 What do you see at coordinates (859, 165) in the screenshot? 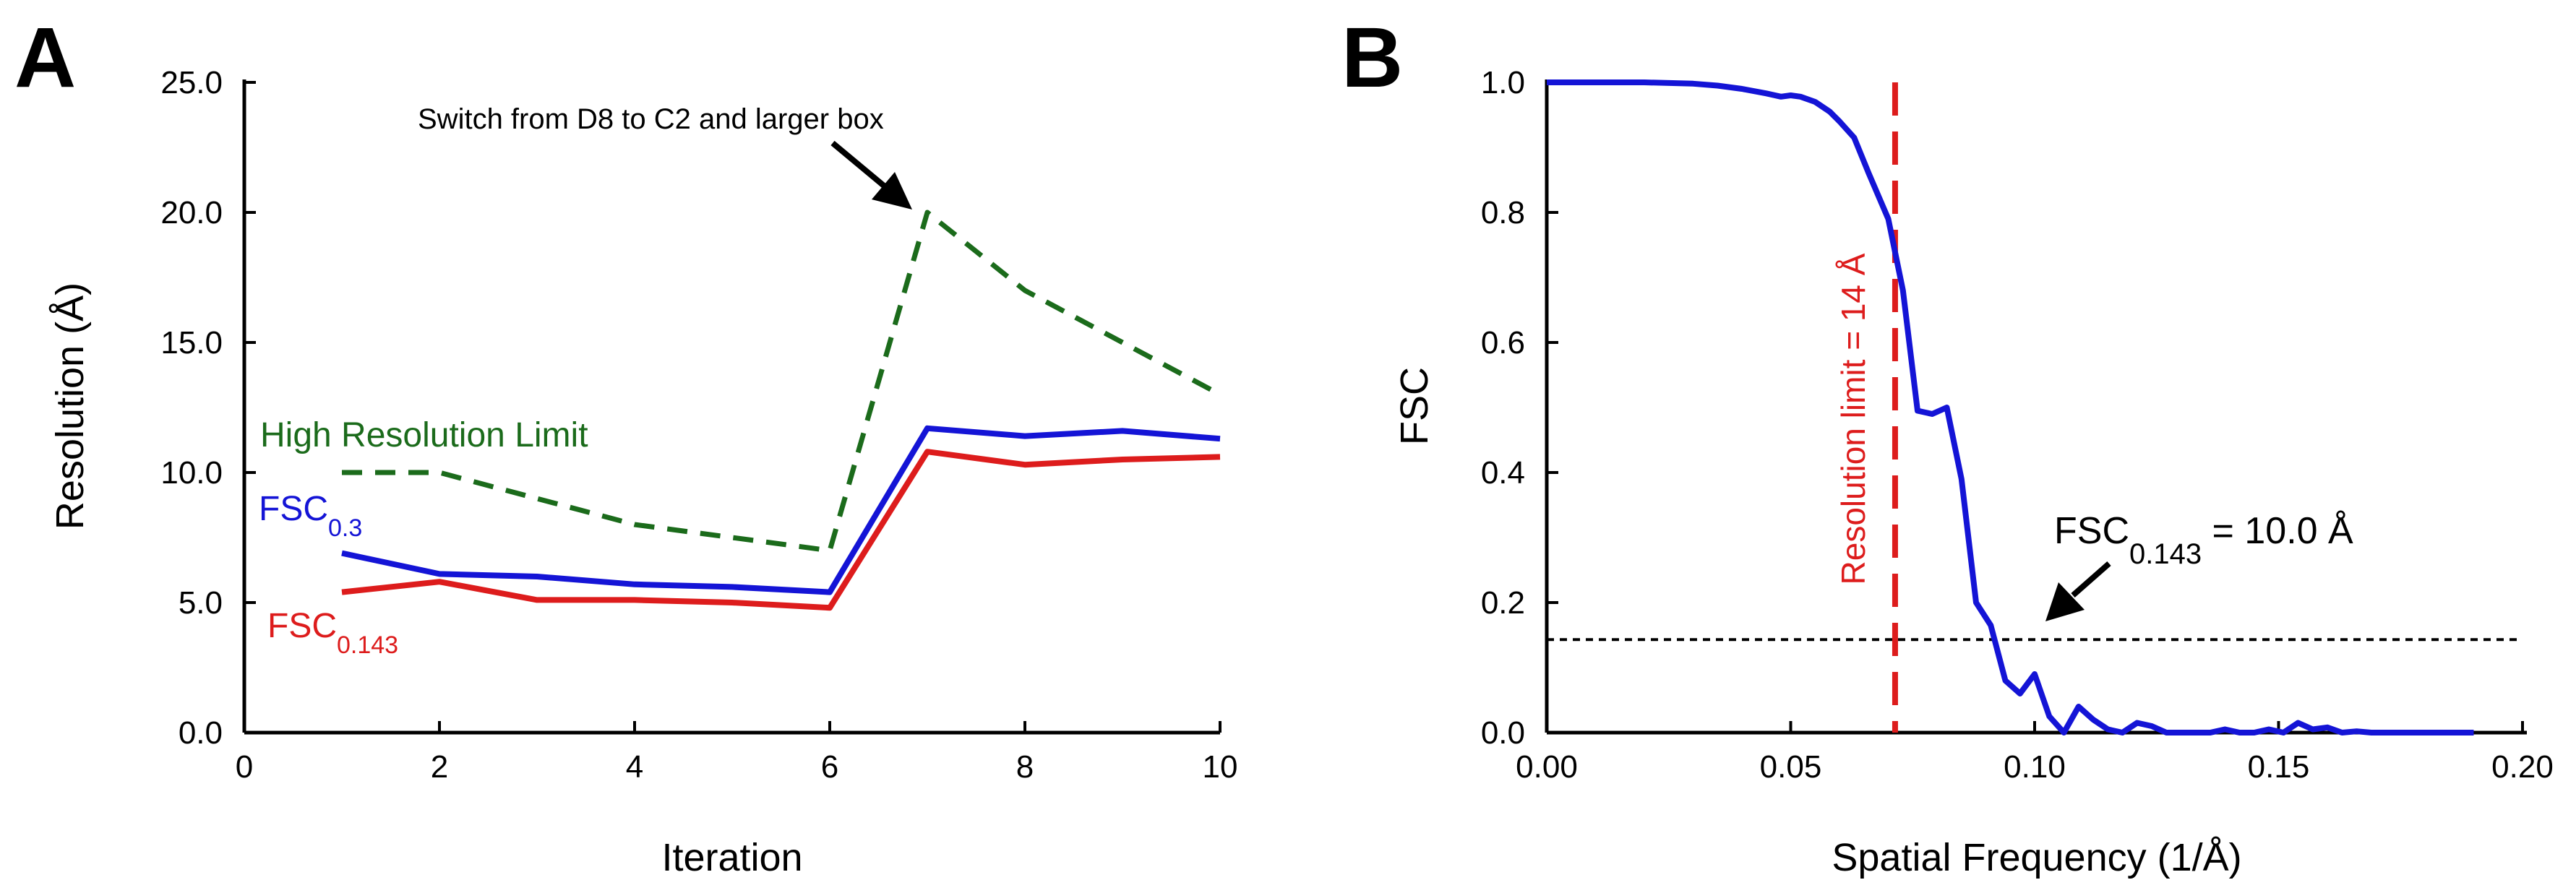
I see `panel-a-annotation-arrow-shaft` at bounding box center [859, 165].